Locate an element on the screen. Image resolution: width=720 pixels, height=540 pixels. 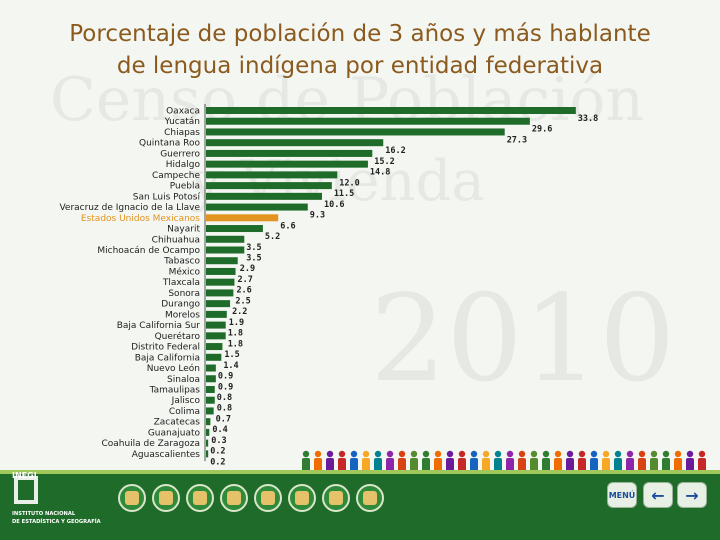
category-label: Distrito Federal is located at coordinates (165, 348).